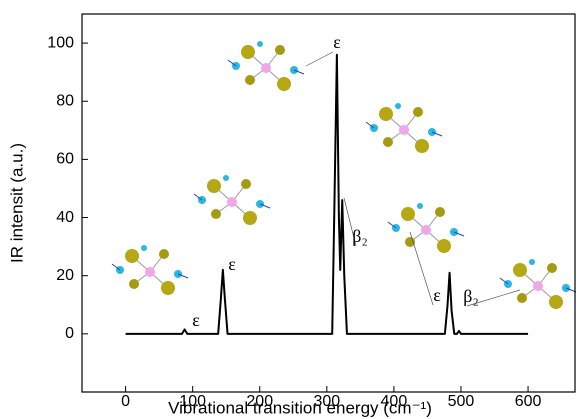  I want to click on x-axis-label: Vibrational transition energy (cm⁻¹), so click(300, 407).